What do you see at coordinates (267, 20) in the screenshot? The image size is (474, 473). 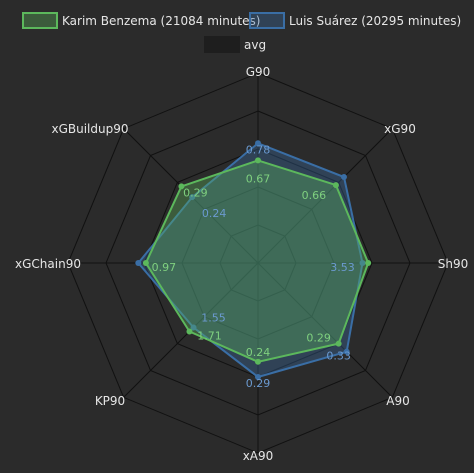 I see `legend-swatch-suarez` at bounding box center [267, 20].